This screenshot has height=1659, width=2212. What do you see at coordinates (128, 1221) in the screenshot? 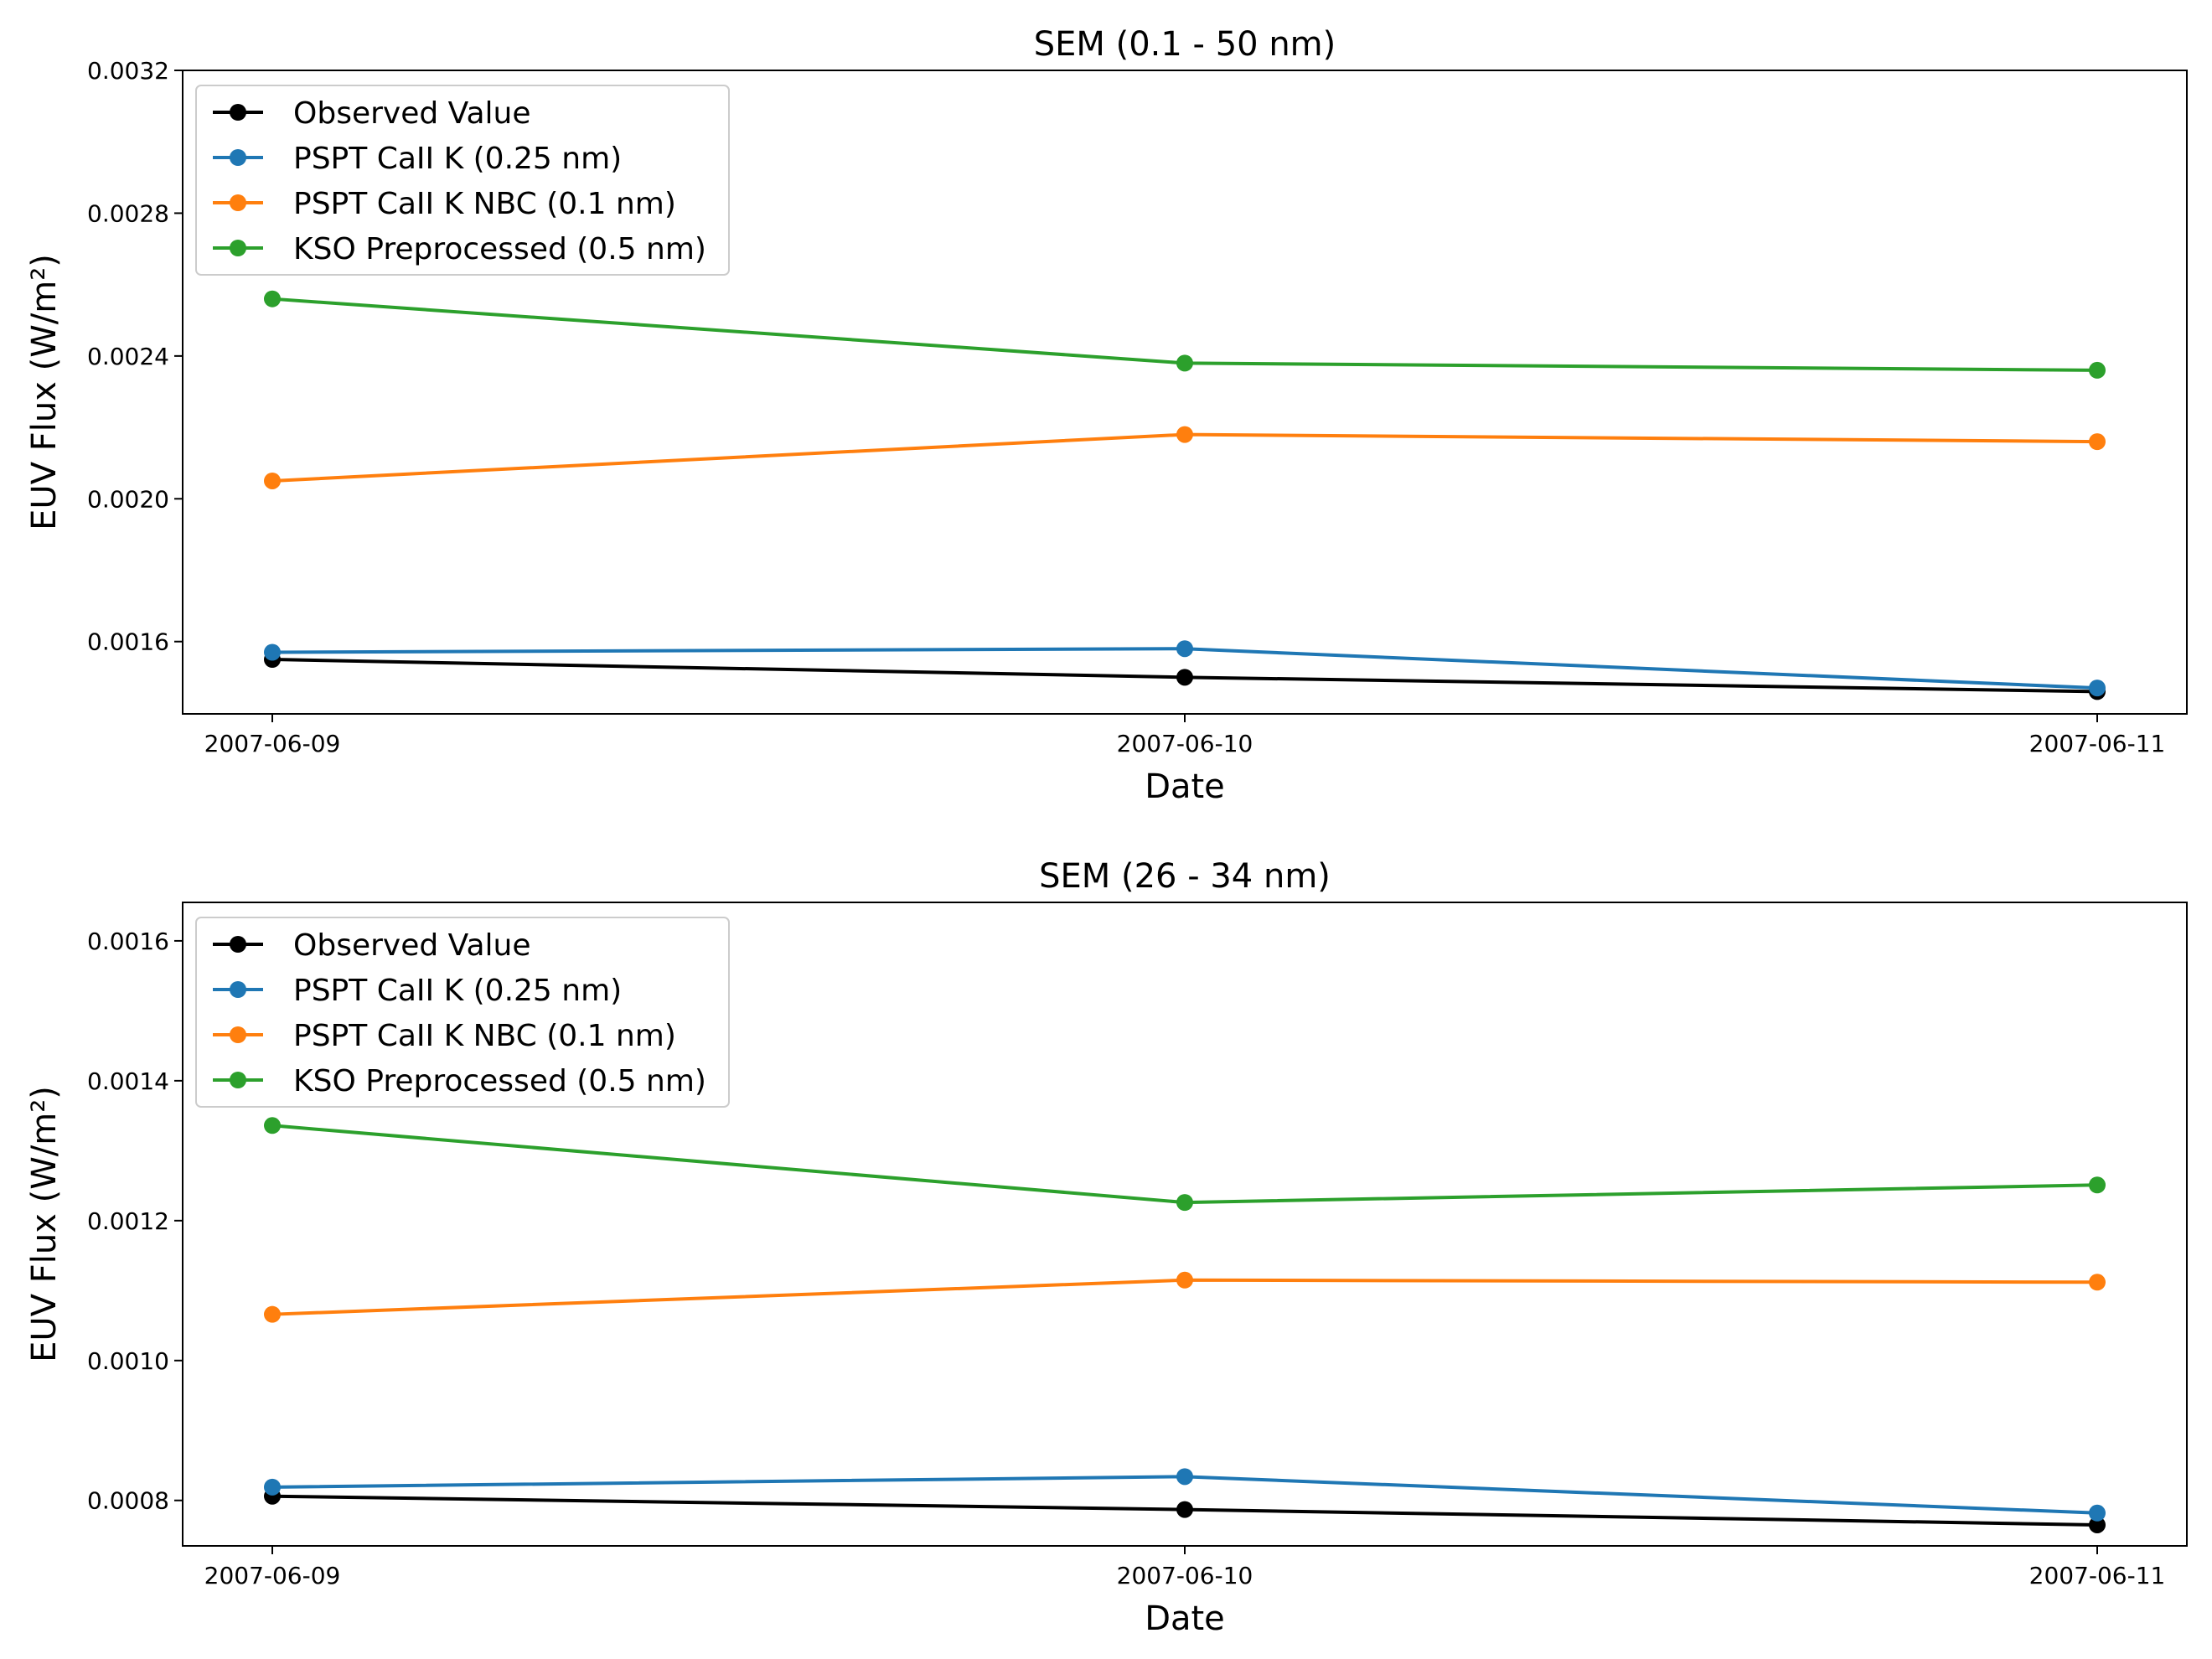
I see `y-tick-label: 0.0012` at bounding box center [128, 1221].